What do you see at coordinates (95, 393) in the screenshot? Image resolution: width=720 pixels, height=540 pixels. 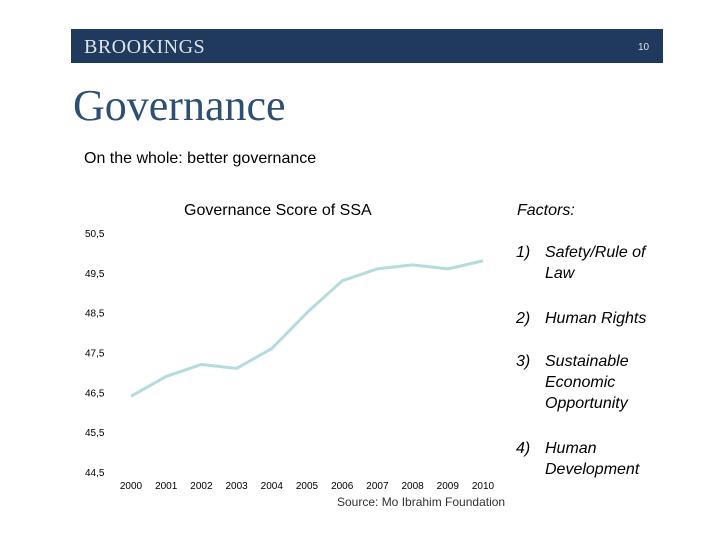 I see `y-tick-label: 46,5` at bounding box center [95, 393].